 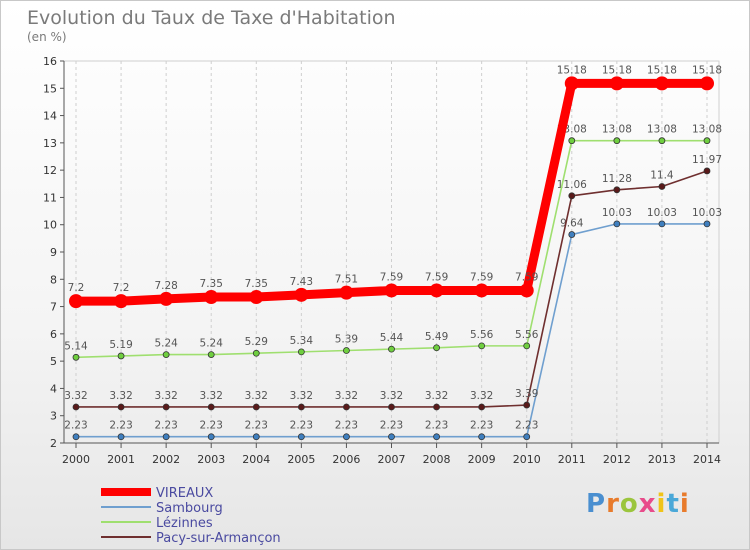 What do you see at coordinates (218, 538) in the screenshot?
I see `legend-label: Pacy-sur-Armançon` at bounding box center [218, 538].